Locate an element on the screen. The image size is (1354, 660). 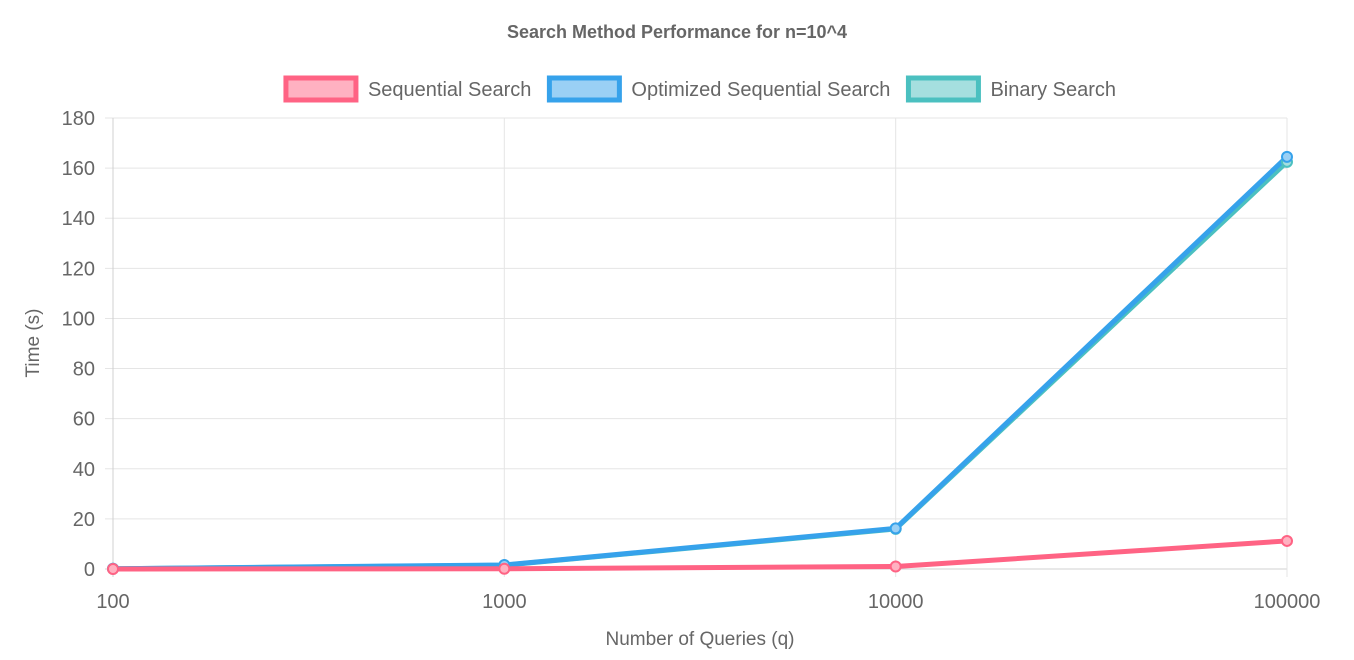
chart-title: Search Method Performance for n=10^4 is located at coordinates (677, 32).